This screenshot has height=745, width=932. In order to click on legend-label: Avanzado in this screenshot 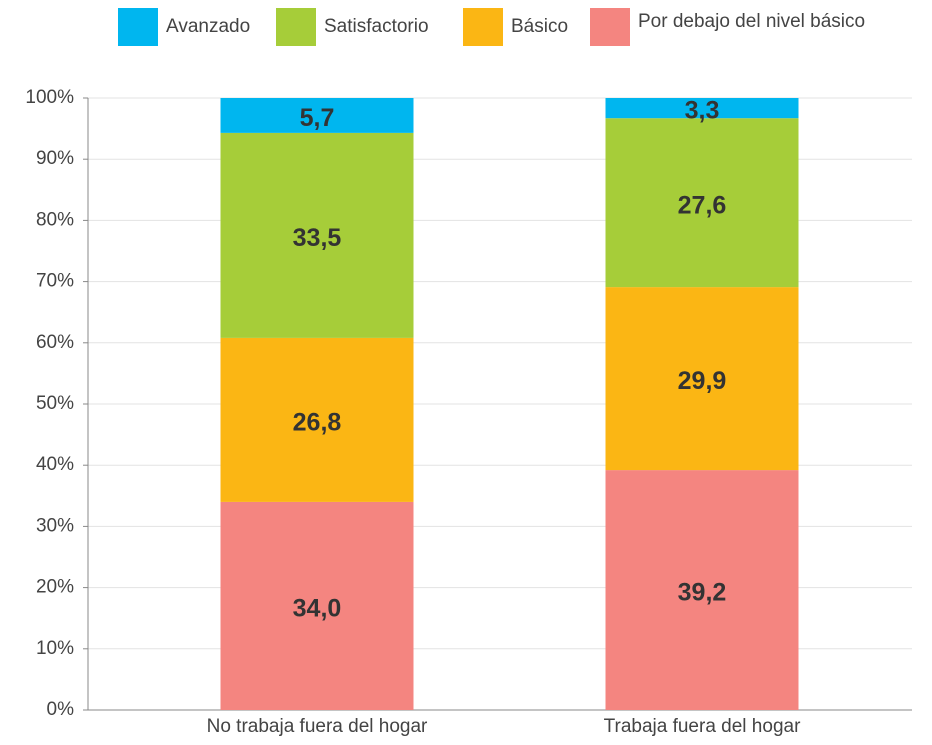, I will do `click(208, 26)`.